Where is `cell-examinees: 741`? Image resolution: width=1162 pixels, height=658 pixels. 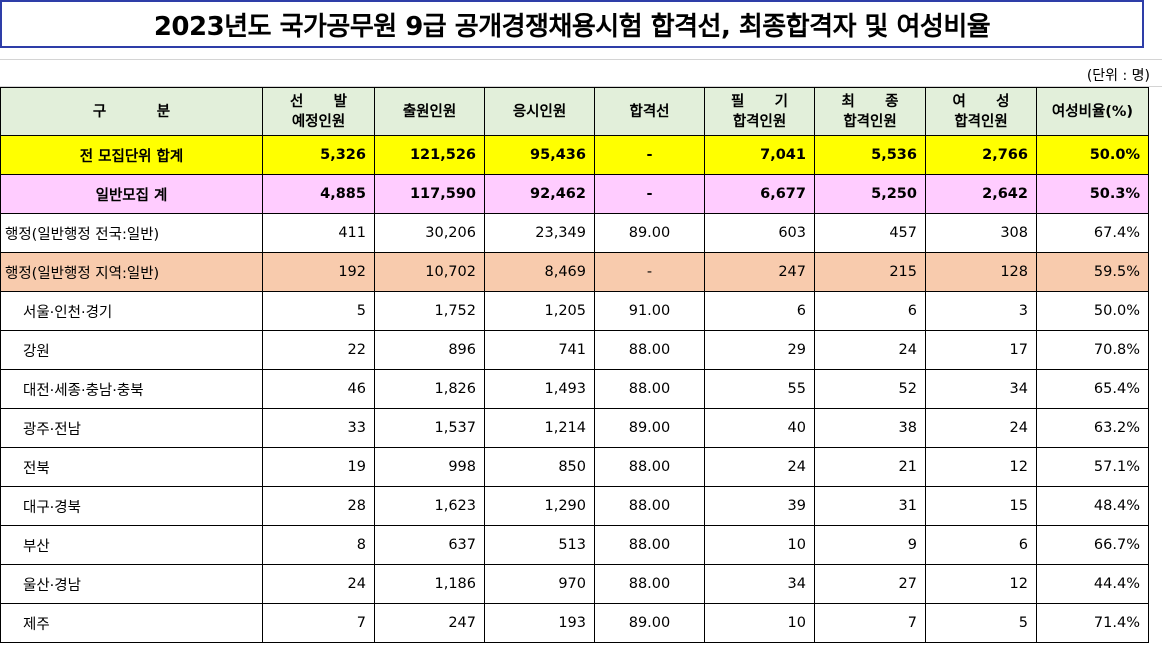 cell-examinees: 741 is located at coordinates (539, 350).